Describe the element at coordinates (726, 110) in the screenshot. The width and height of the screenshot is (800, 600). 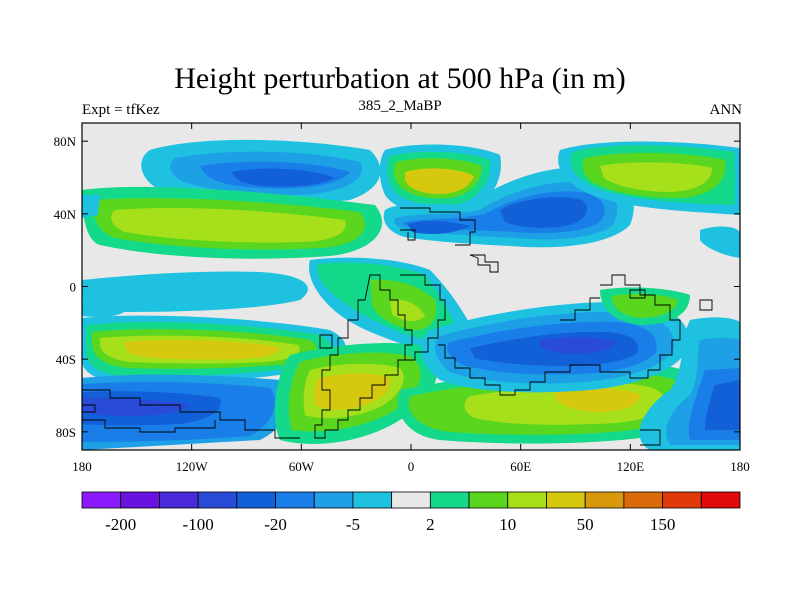
I see `period-label: ANN` at that location.